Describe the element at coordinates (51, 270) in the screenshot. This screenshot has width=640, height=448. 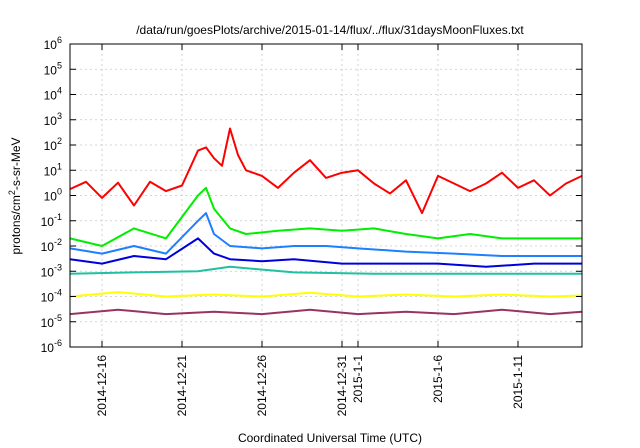
I see `y-tick-label: 10⁻³` at that location.